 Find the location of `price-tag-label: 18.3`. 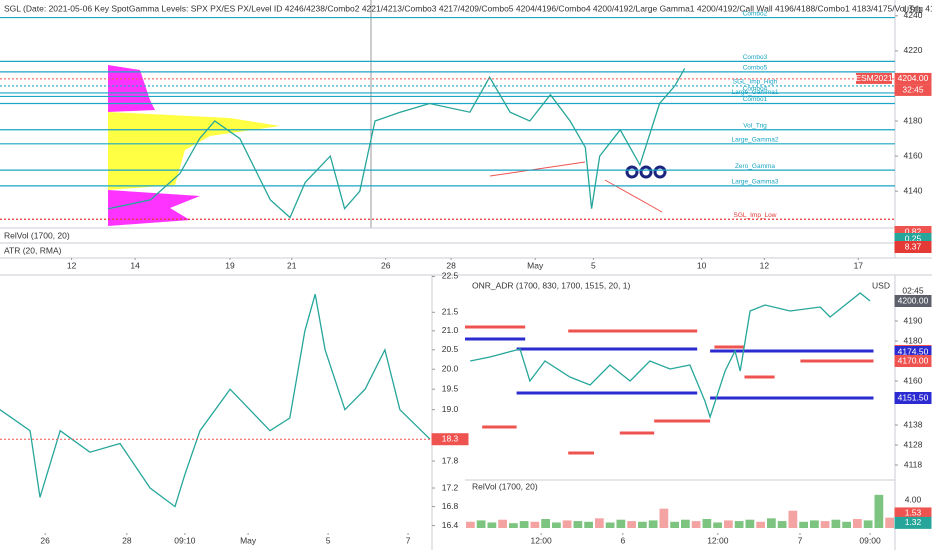

price-tag-label: 18.3 is located at coordinates (450, 438).